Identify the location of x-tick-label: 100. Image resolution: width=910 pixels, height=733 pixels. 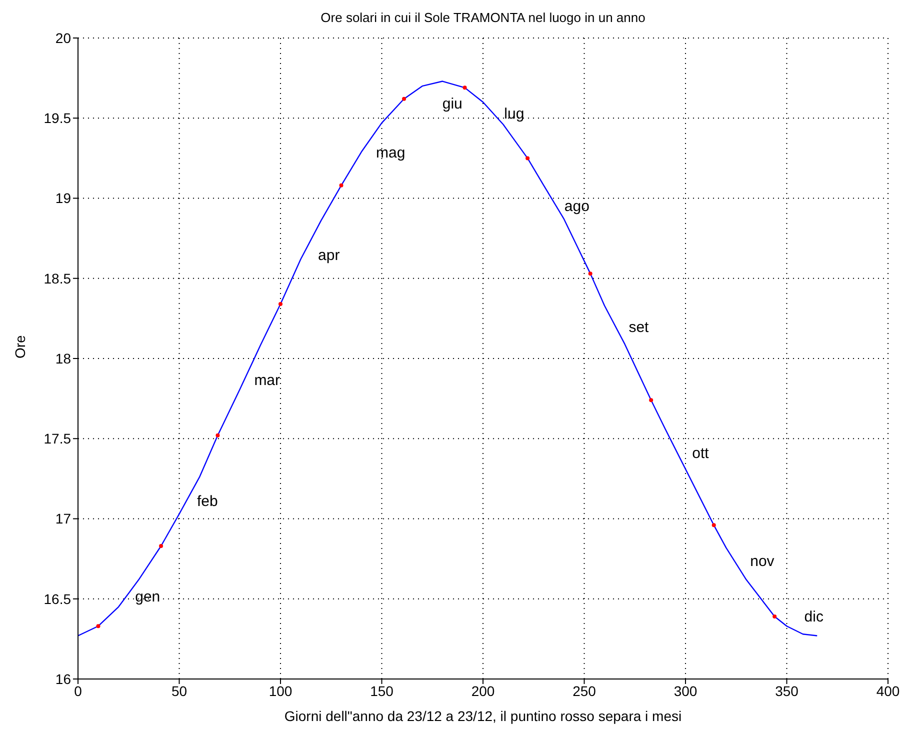
(280, 690).